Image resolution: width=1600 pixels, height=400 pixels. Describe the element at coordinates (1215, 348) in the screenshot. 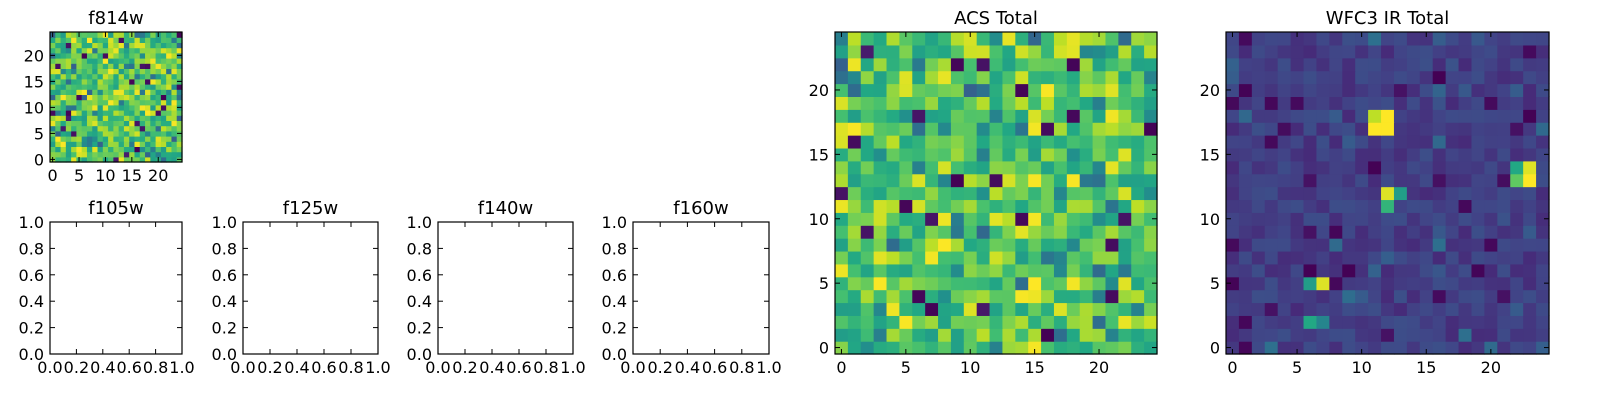

I see `y-tick-label: 0` at that location.